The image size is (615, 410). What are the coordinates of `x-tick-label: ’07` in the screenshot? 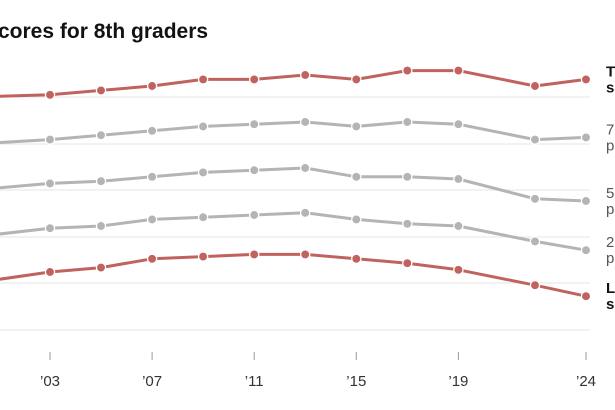 It's located at (152, 381).